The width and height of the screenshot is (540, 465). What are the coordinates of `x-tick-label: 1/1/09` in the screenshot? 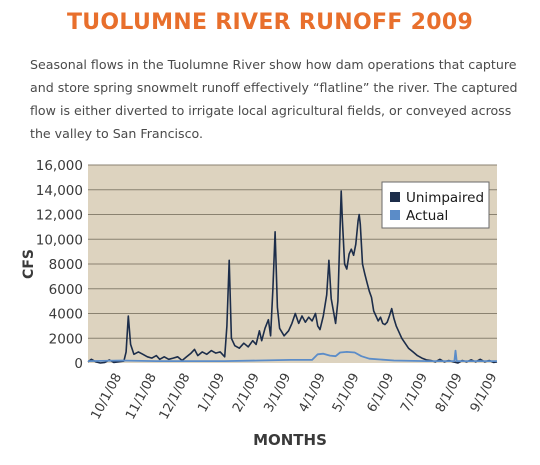 It's located at (211, 393).